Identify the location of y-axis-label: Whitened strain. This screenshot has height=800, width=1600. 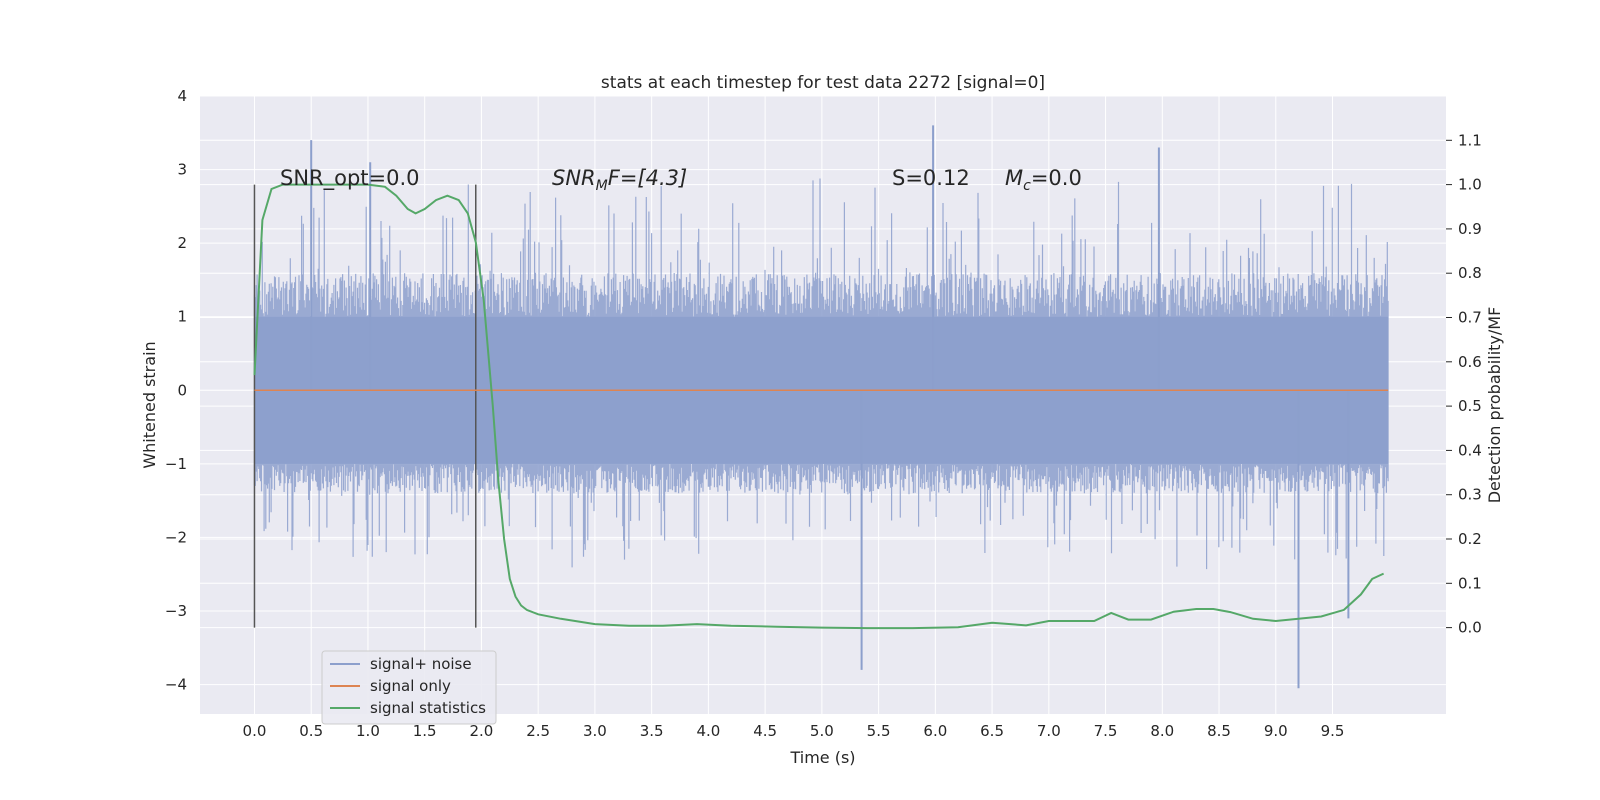
(149, 404).